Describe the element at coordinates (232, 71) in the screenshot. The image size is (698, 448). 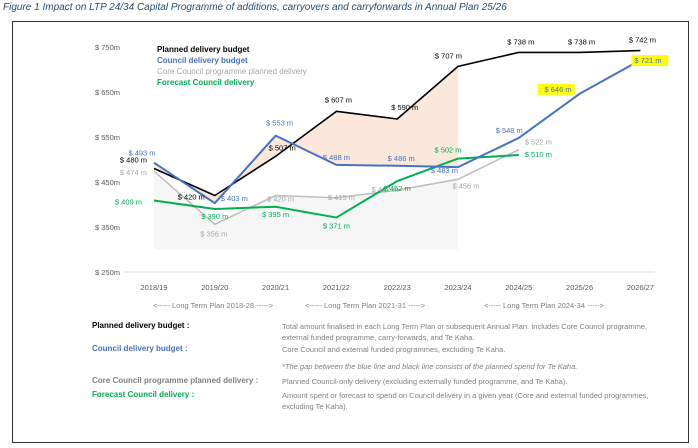
I see `legend-core-council-programme: Core Council programme planned delivery` at that location.